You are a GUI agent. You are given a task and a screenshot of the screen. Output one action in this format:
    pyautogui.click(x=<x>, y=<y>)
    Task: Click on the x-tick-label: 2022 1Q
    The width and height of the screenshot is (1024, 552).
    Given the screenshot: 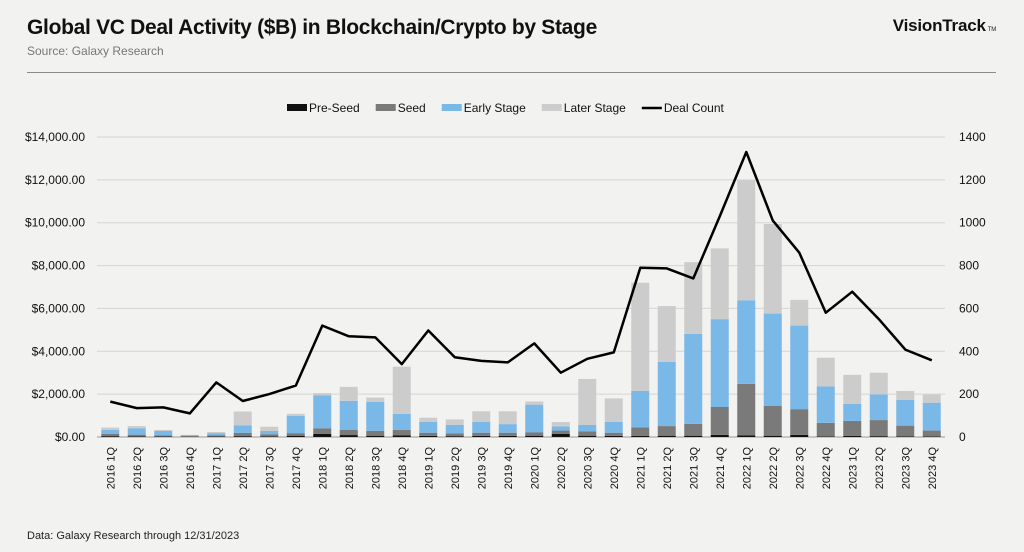 What is the action you would take?
    pyautogui.click(x=747, y=468)
    